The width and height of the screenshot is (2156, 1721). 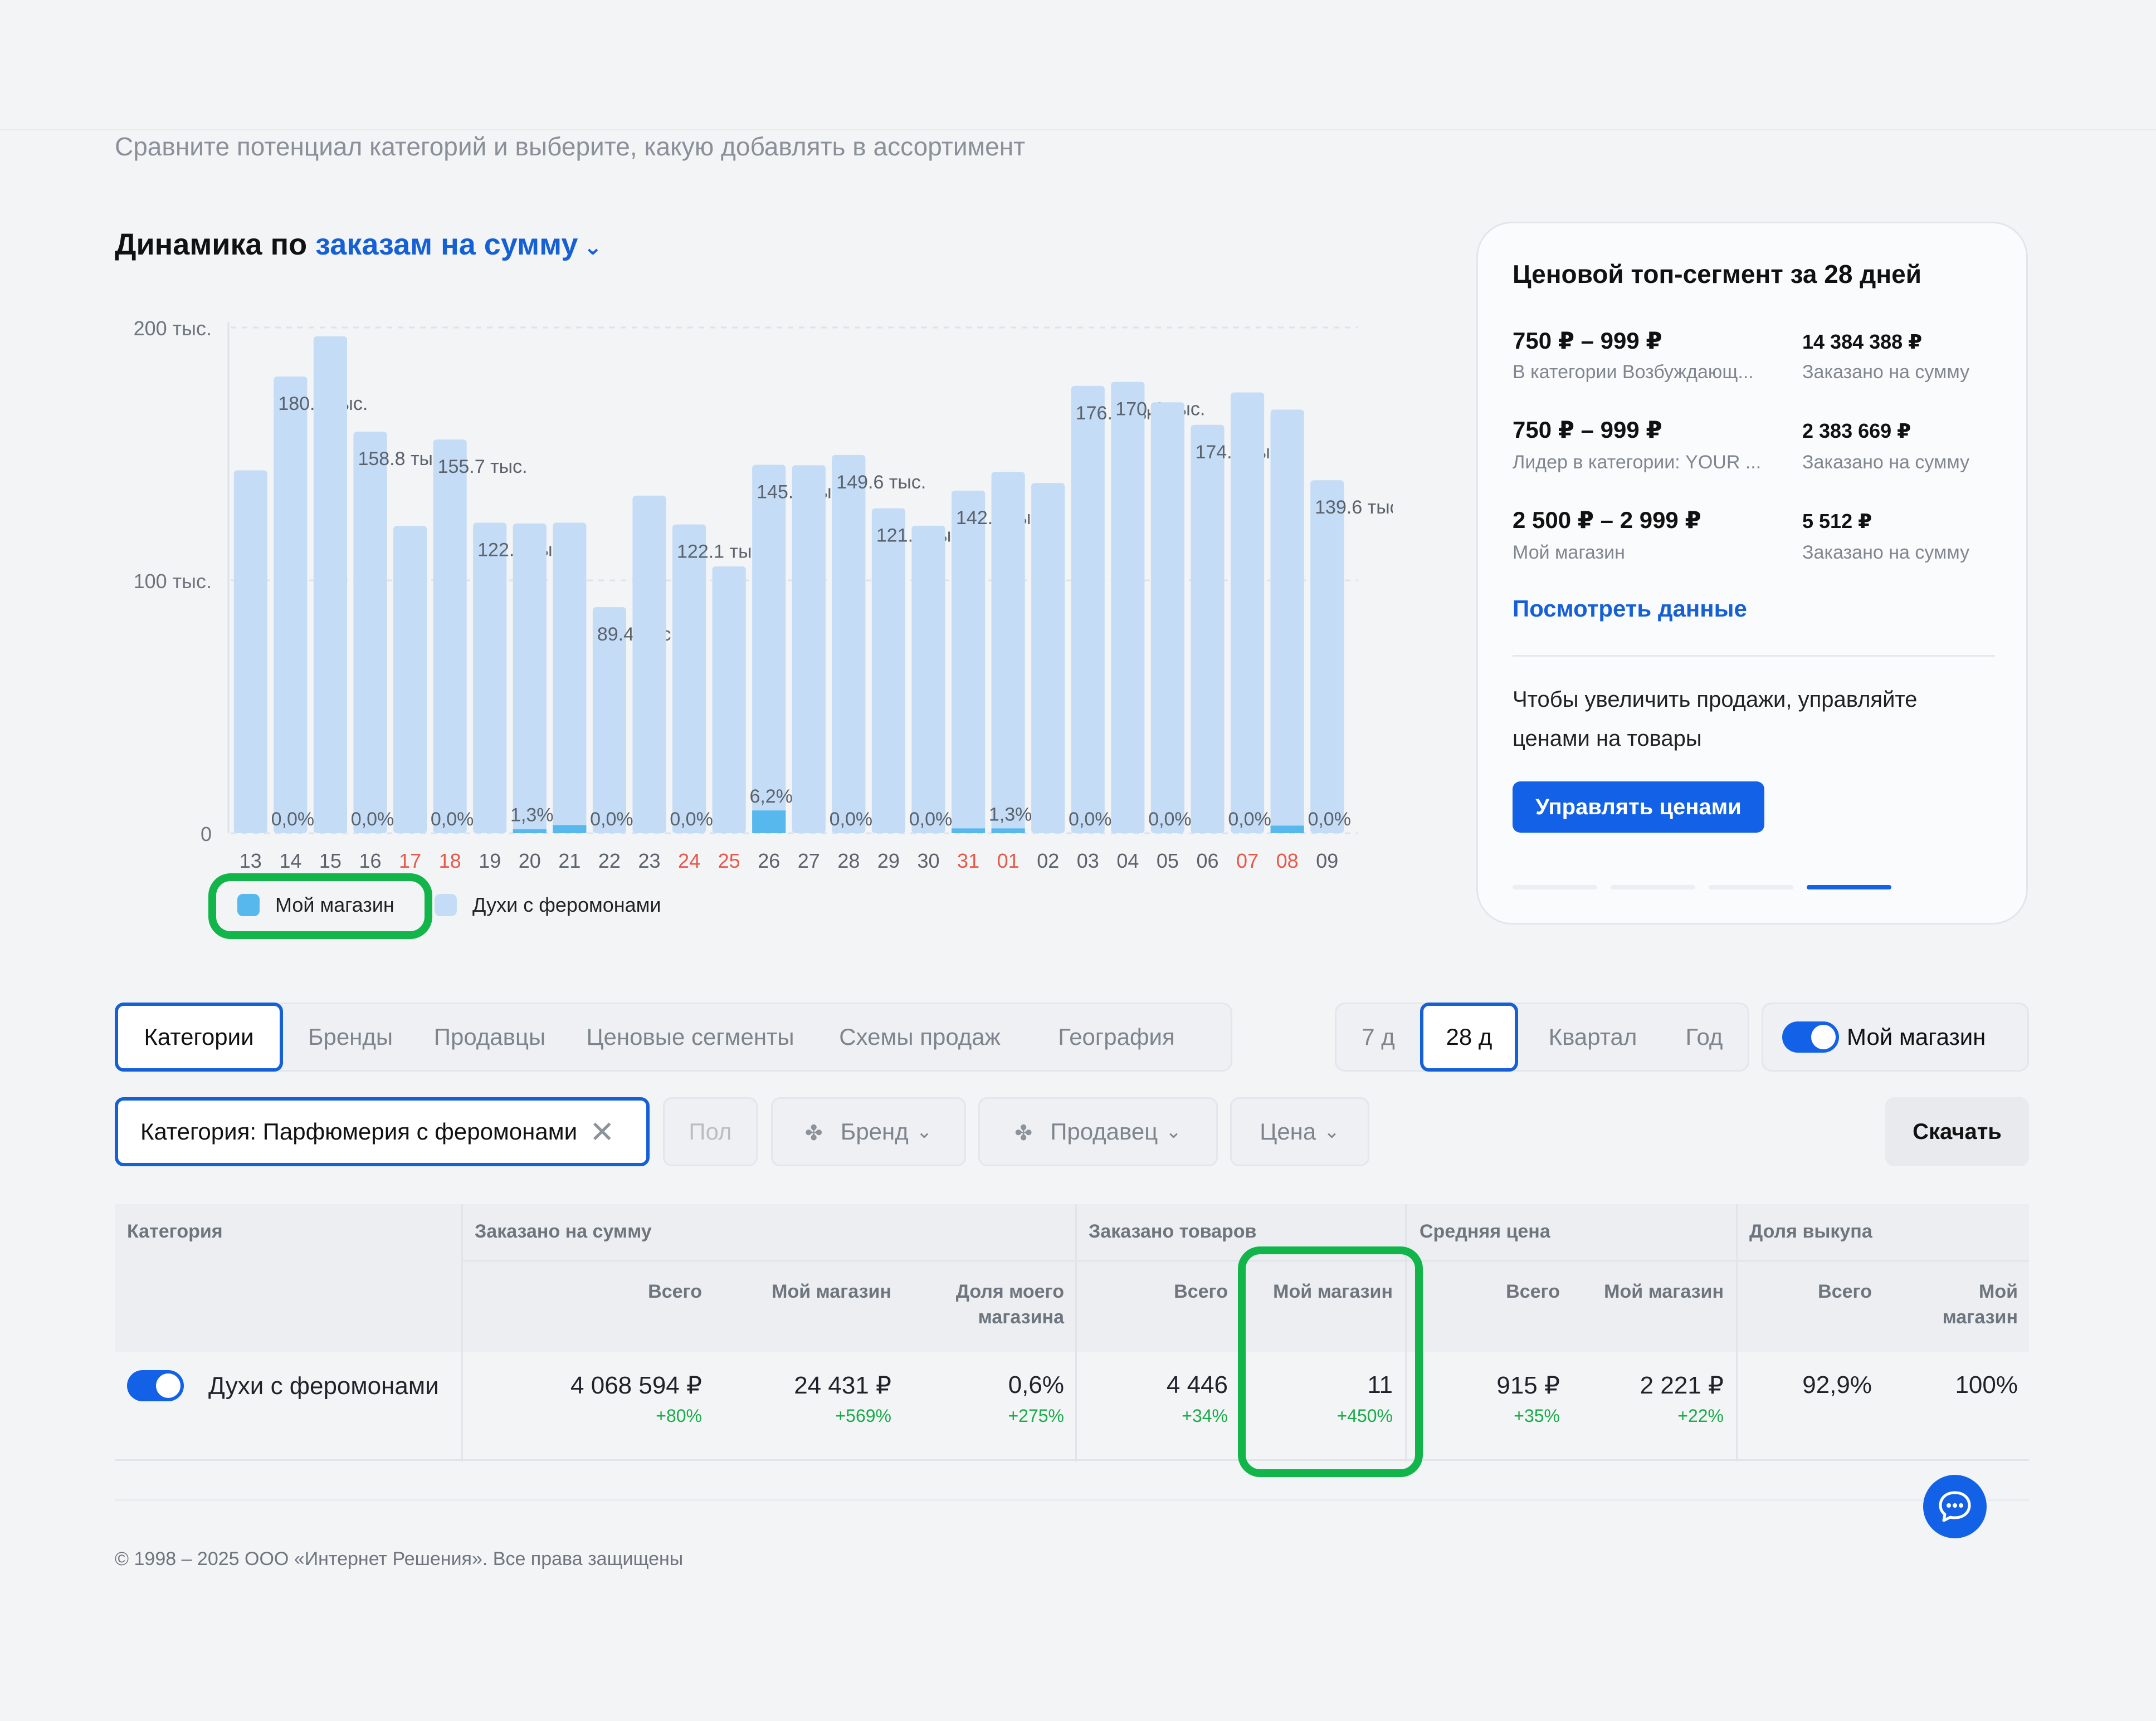 I want to click on support-chat-button, so click(x=1955, y=1506).